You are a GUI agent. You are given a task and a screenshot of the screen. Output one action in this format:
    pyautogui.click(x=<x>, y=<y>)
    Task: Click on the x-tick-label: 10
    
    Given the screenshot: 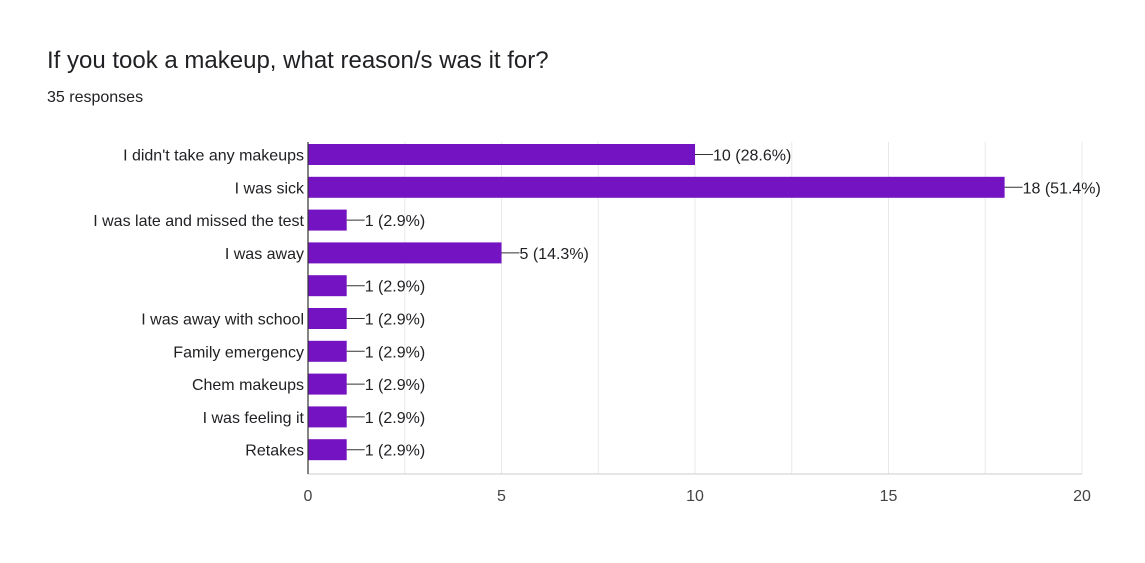 What is the action you would take?
    pyautogui.click(x=695, y=496)
    